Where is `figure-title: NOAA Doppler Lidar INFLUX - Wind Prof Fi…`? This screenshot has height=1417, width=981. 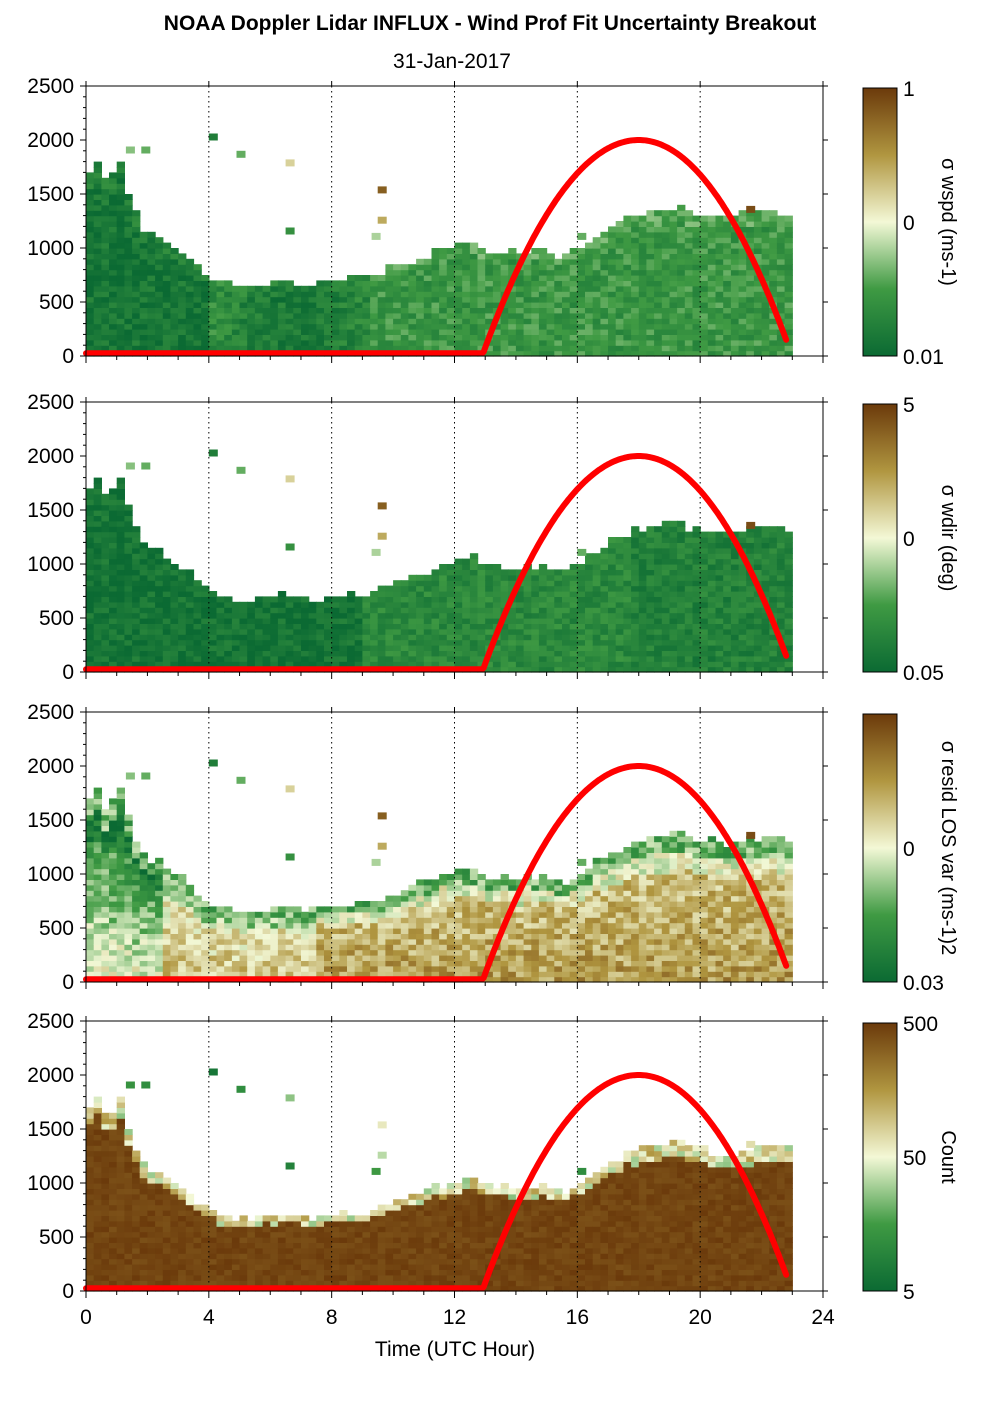 figure-title: NOAA Doppler Lidar INFLUX - Wind Prof Fi… is located at coordinates (490, 23).